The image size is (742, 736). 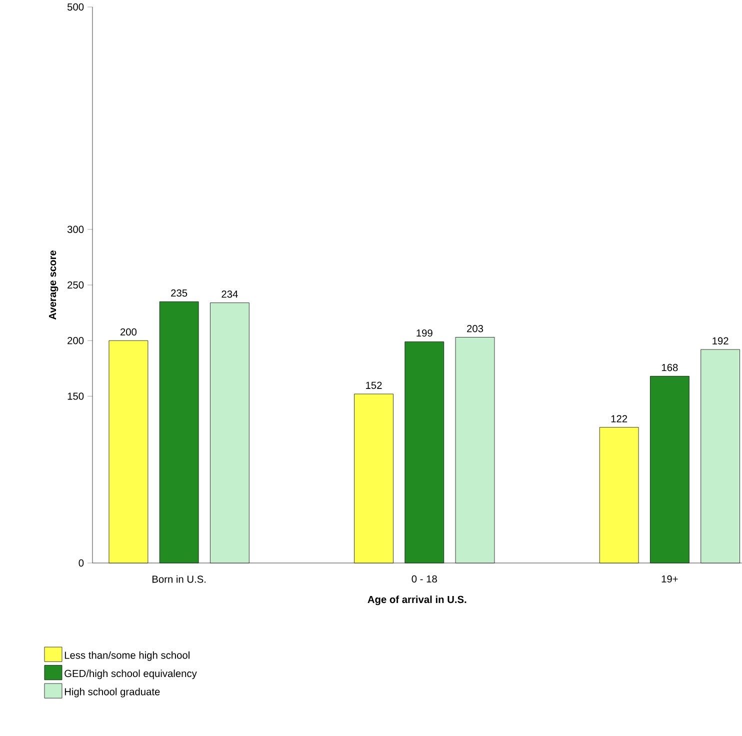 I want to click on y-tick-label: 150, so click(x=76, y=396).